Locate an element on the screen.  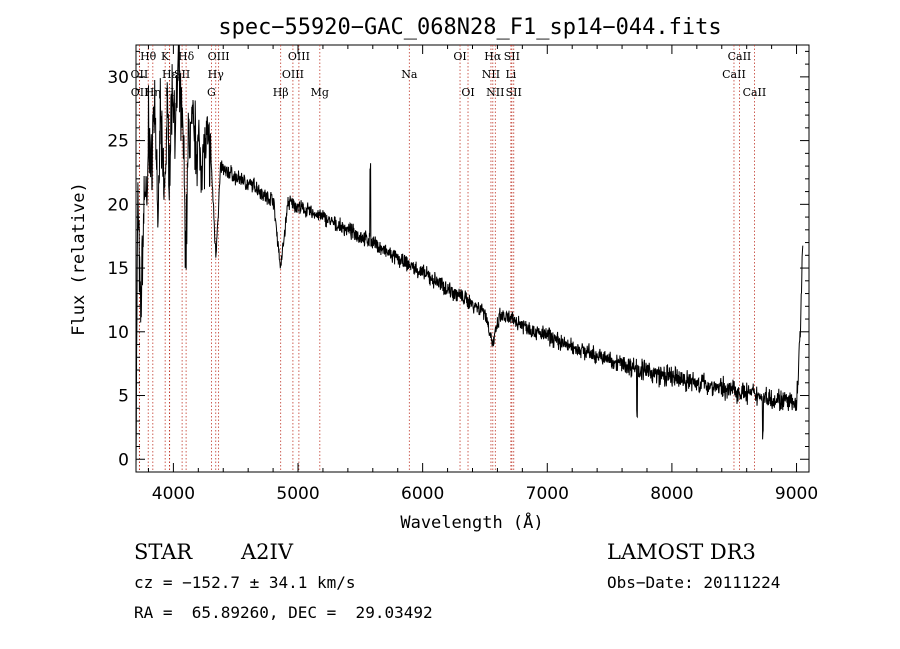
y-axis-label: Flux (relative) is located at coordinates (79, 259).